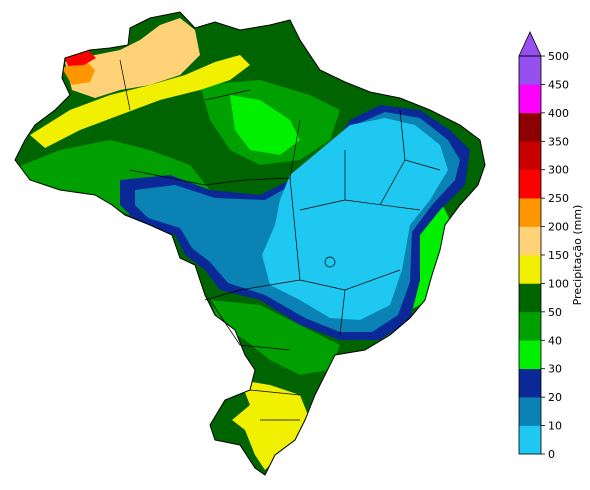 This screenshot has height=490, width=590. Describe the element at coordinates (558, 84) in the screenshot. I see `colorbar-tick-label: 450` at that location.